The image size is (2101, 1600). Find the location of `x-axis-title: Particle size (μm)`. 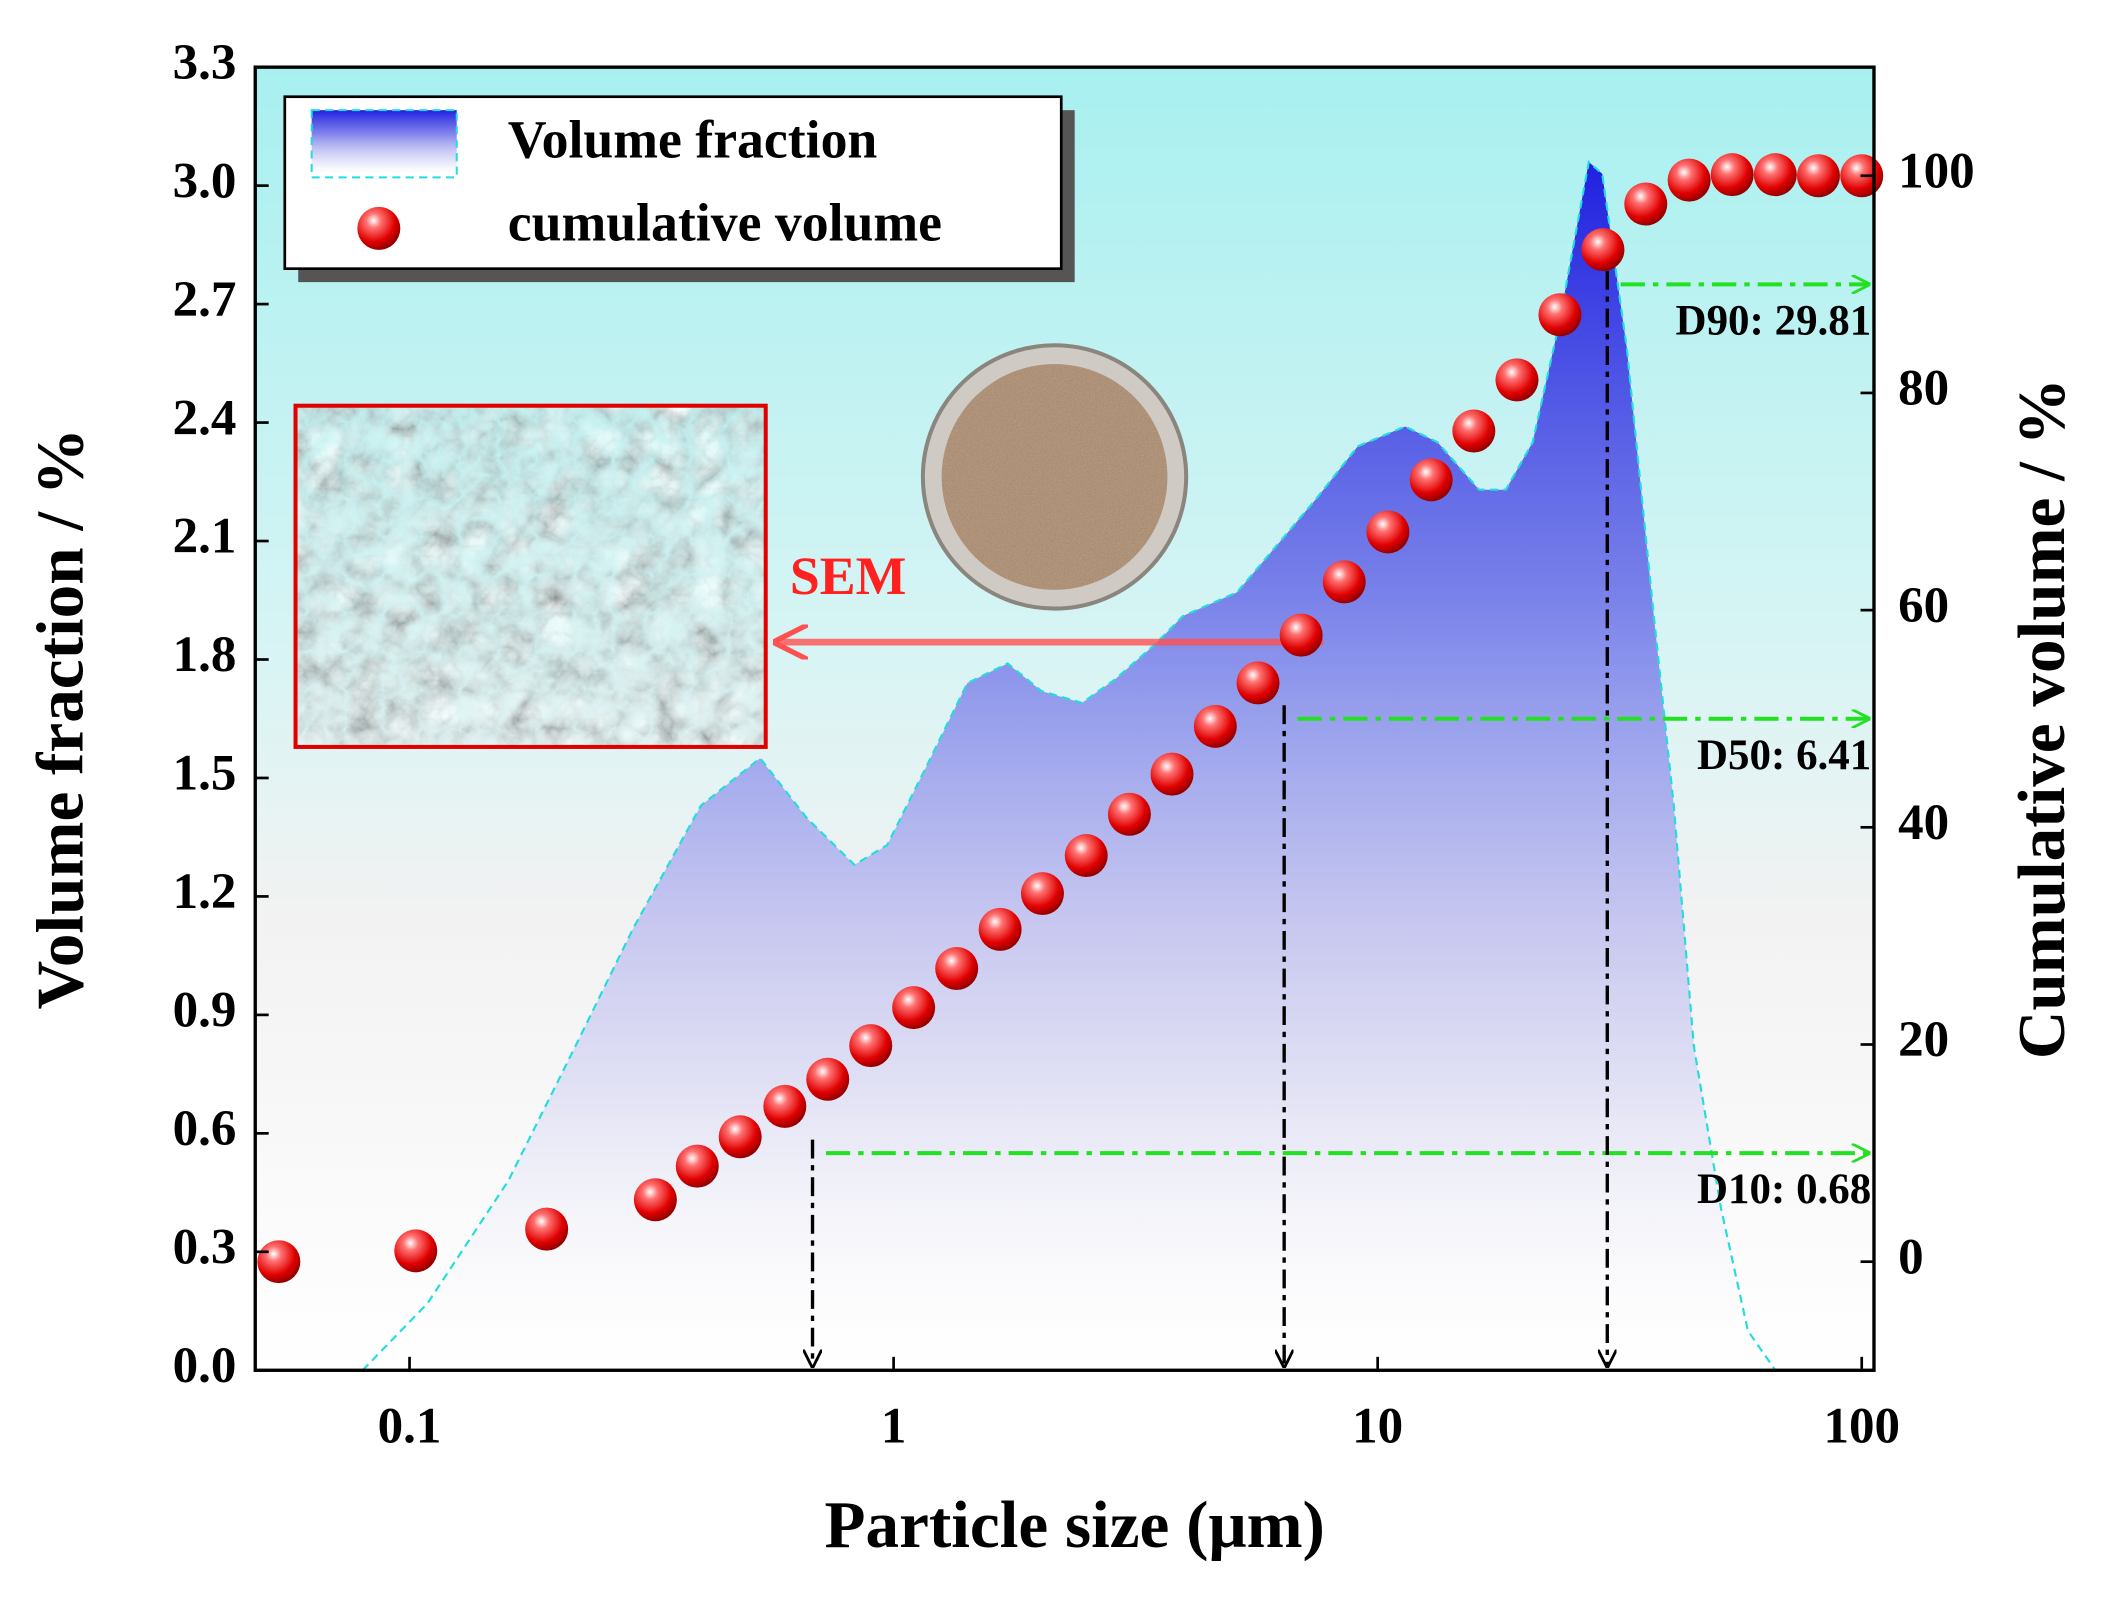

x-axis-title: Particle size (μm) is located at coordinates (1074, 1524).